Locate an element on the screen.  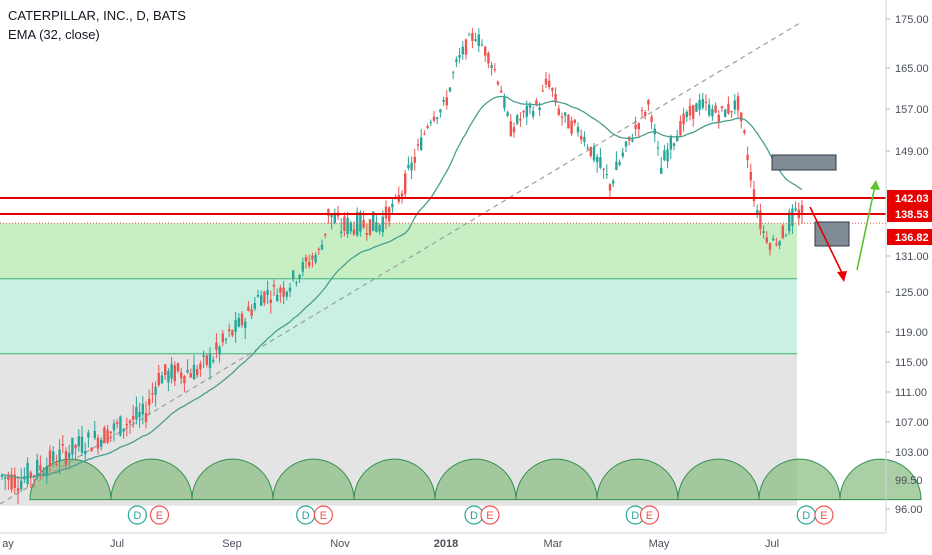
event-label: E is located at coordinates (649, 516).